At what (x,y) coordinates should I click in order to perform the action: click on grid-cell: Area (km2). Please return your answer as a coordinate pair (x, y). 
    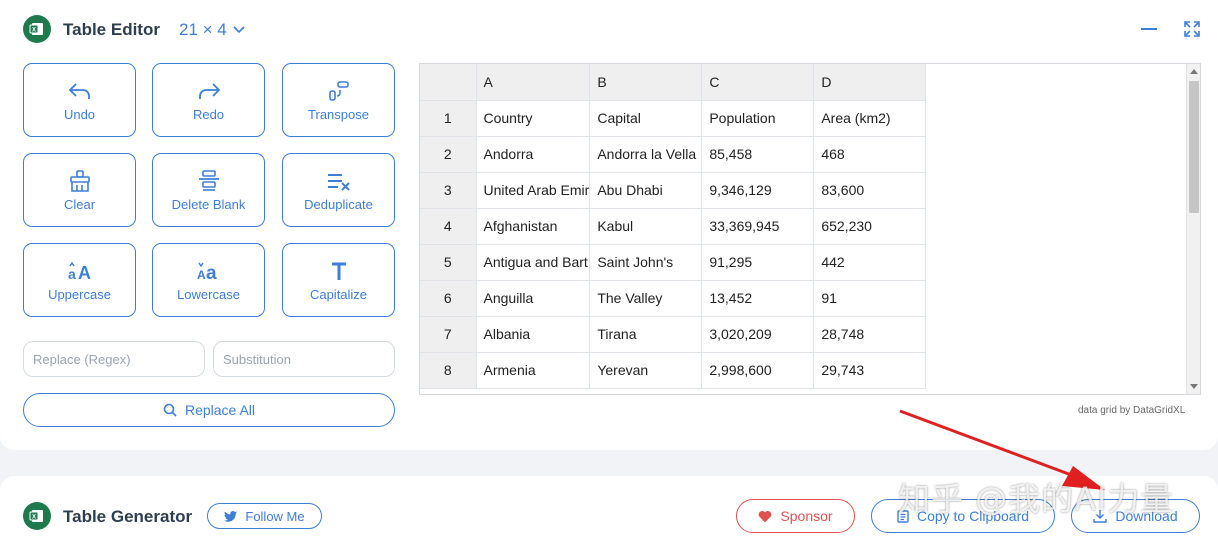
    Looking at the image, I should click on (870, 118).